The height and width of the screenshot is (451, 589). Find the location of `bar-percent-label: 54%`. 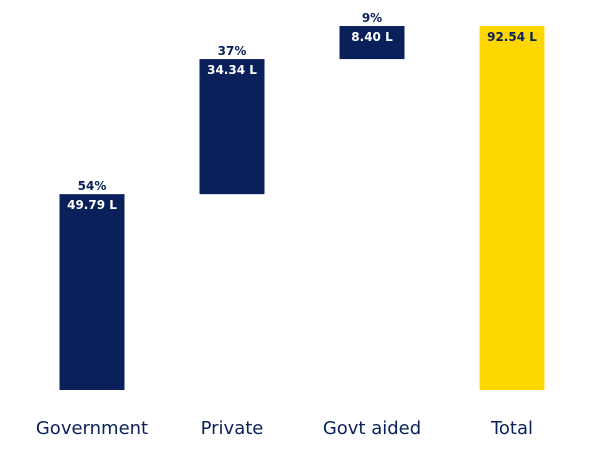

bar-percent-label: 54% is located at coordinates (92, 186).